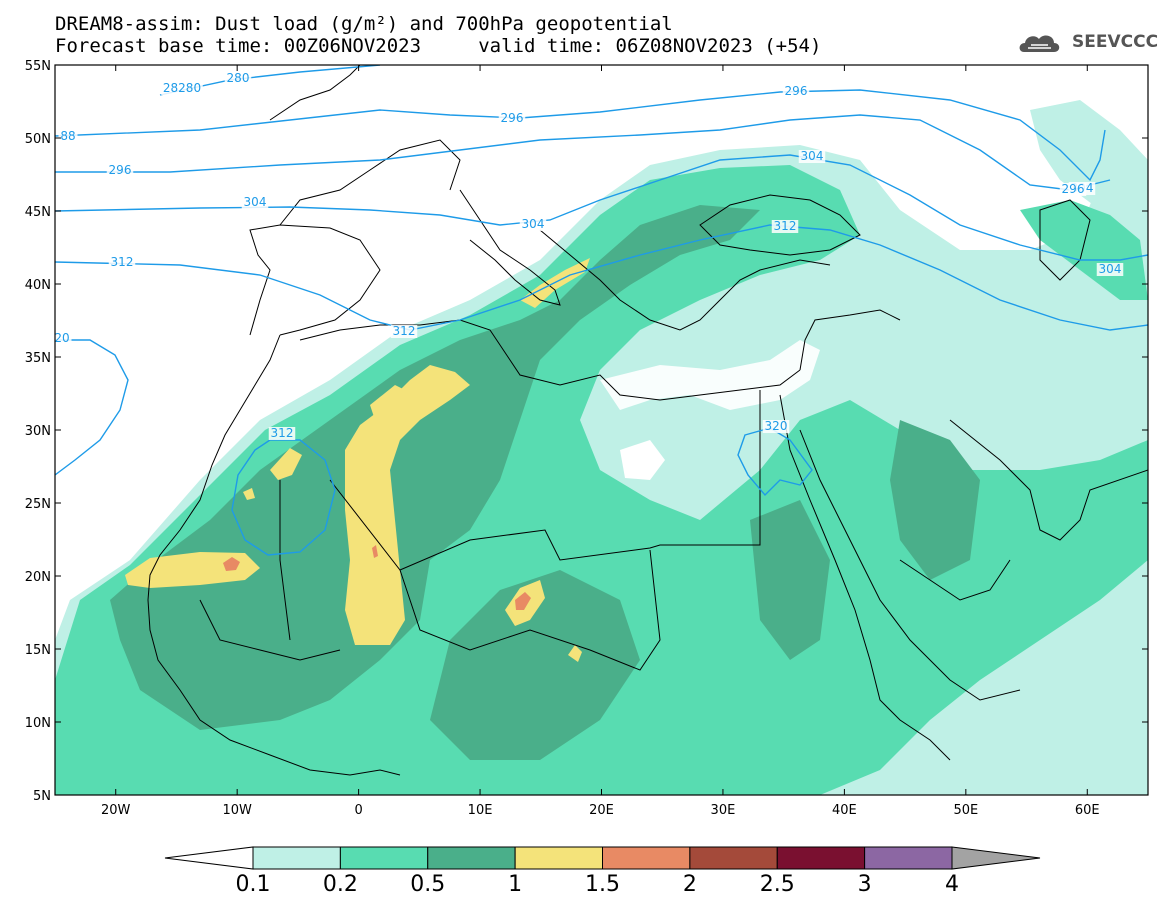  Describe the element at coordinates (38, 723) in the screenshot. I see `lat-tick-label: 10N` at that location.